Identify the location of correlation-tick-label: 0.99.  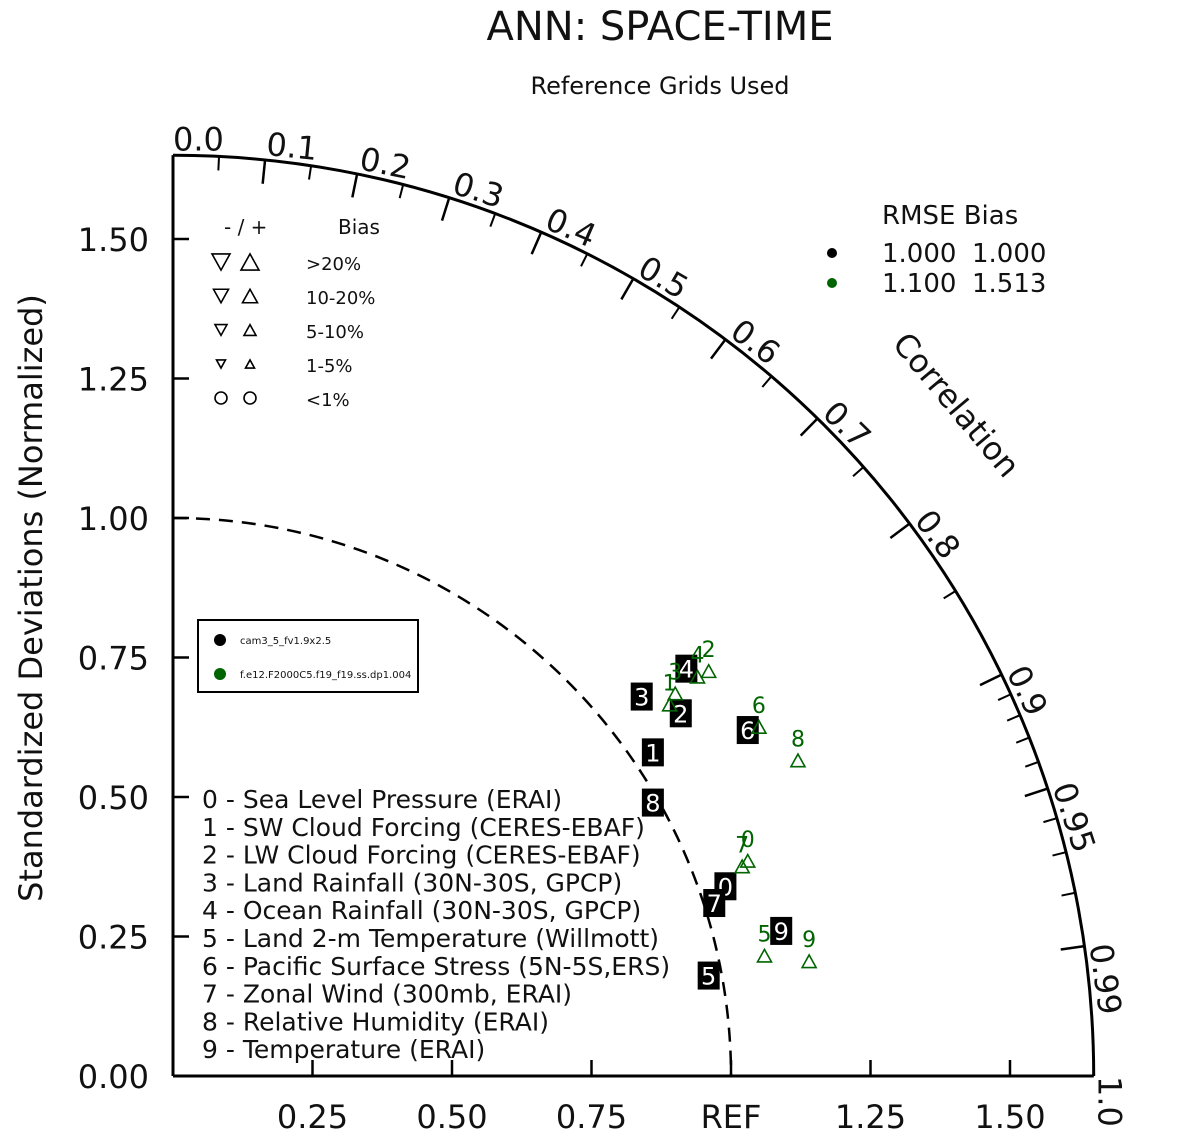
(1106, 979).